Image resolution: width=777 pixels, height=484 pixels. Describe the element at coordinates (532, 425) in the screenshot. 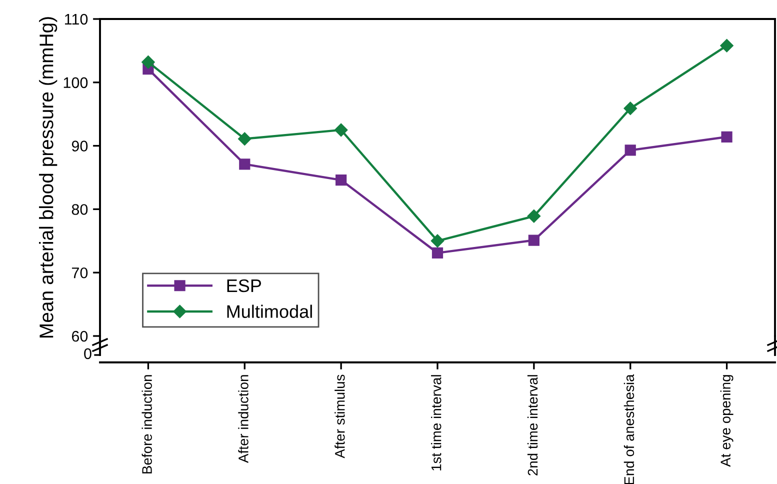

I see `x-tick-label: 2nd time interval` at that location.